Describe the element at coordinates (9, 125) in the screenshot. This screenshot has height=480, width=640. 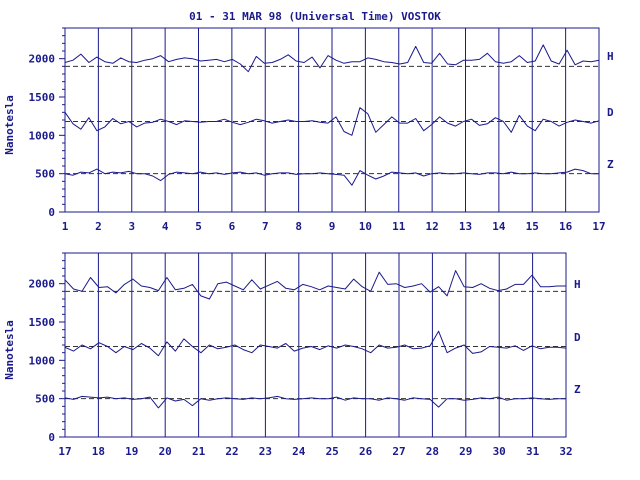
I see `y-axis-label-top: Nanotesla` at that location.